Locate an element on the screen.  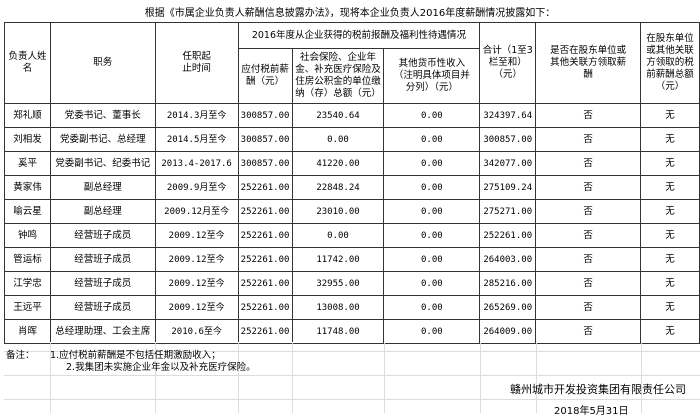
cell-position: 党委副书记、总经理 is located at coordinates (102, 139).